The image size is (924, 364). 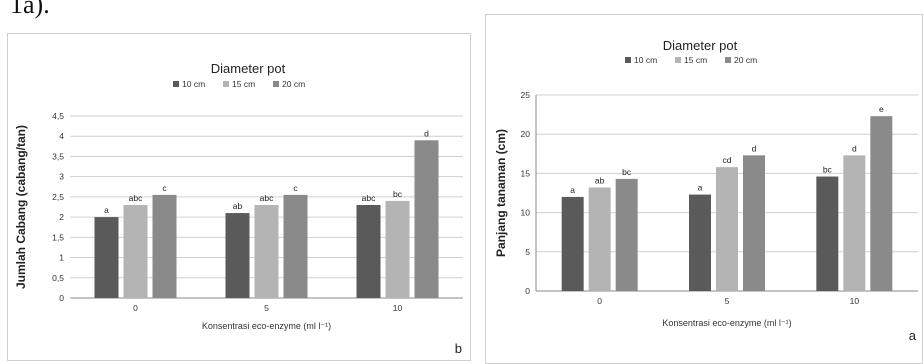 I want to click on y-tick-label: 4, so click(x=61, y=136).